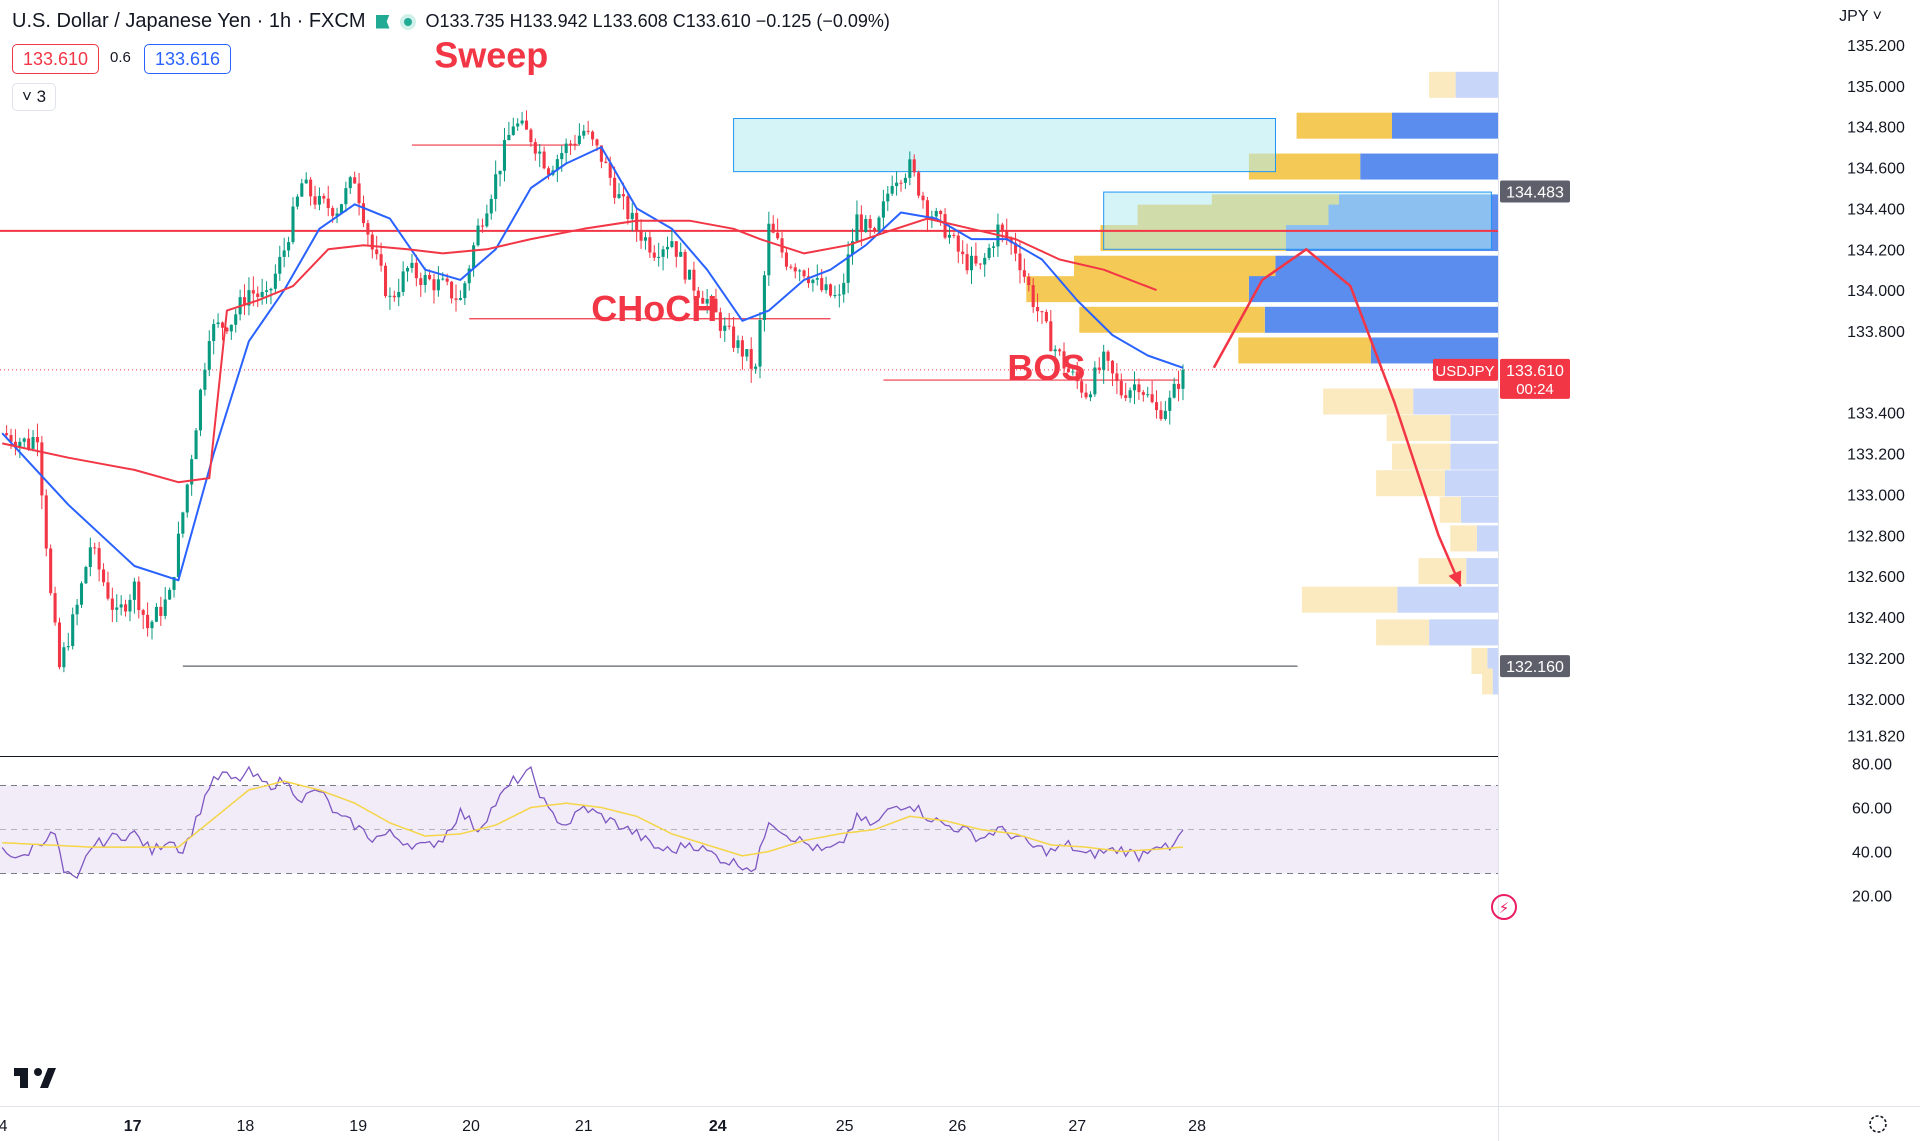  Describe the element at coordinates (1876, 46) in the screenshot. I see `price-tick-label: 135.200` at that location.